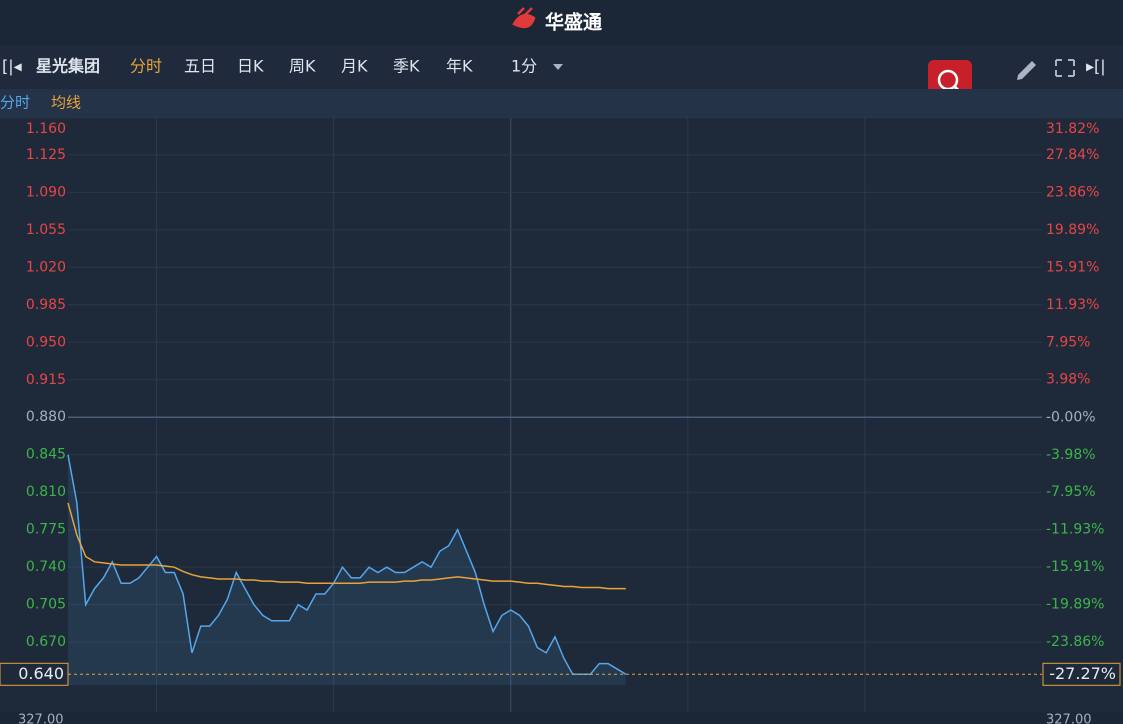  What do you see at coordinates (250, 66) in the screenshot?
I see `tab: 日K` at bounding box center [250, 66].